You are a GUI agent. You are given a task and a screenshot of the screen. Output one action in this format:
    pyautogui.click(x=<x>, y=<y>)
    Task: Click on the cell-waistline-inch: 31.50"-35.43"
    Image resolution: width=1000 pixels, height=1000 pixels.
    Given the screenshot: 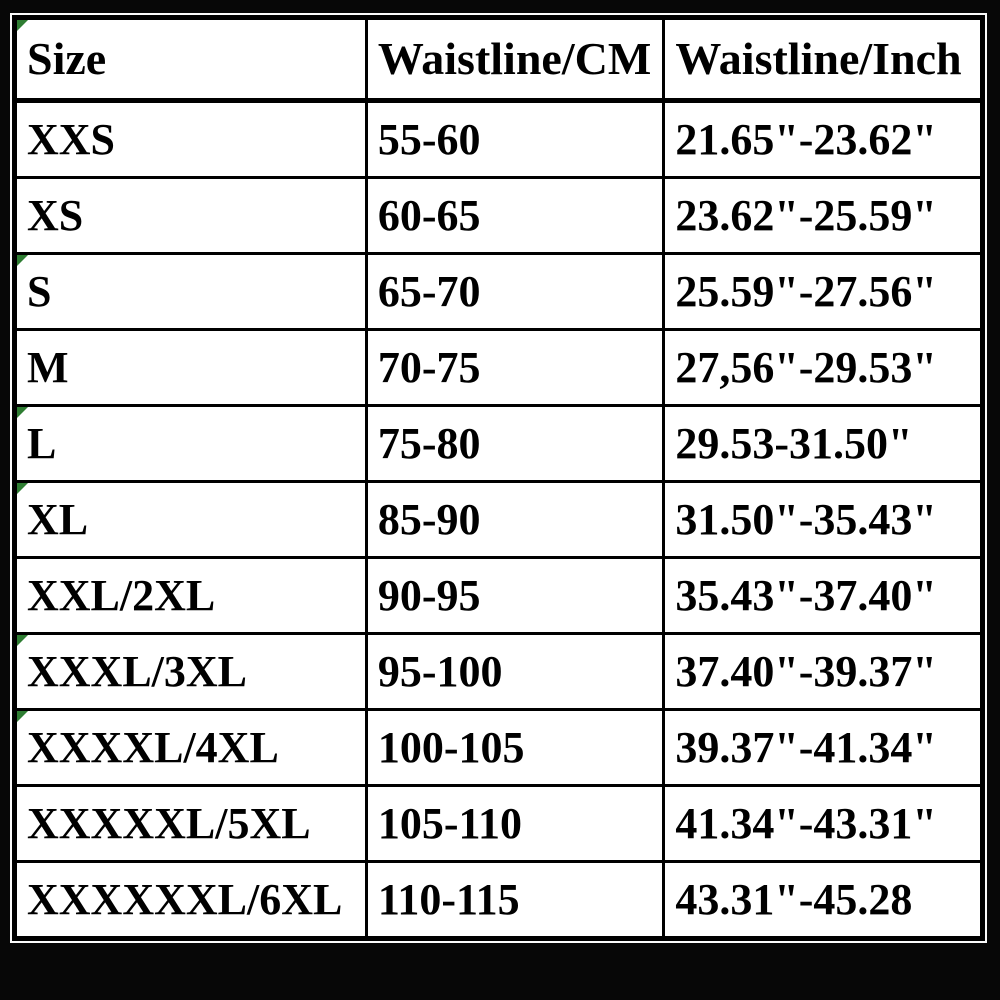 What is the action you would take?
    pyautogui.click(x=823, y=519)
    